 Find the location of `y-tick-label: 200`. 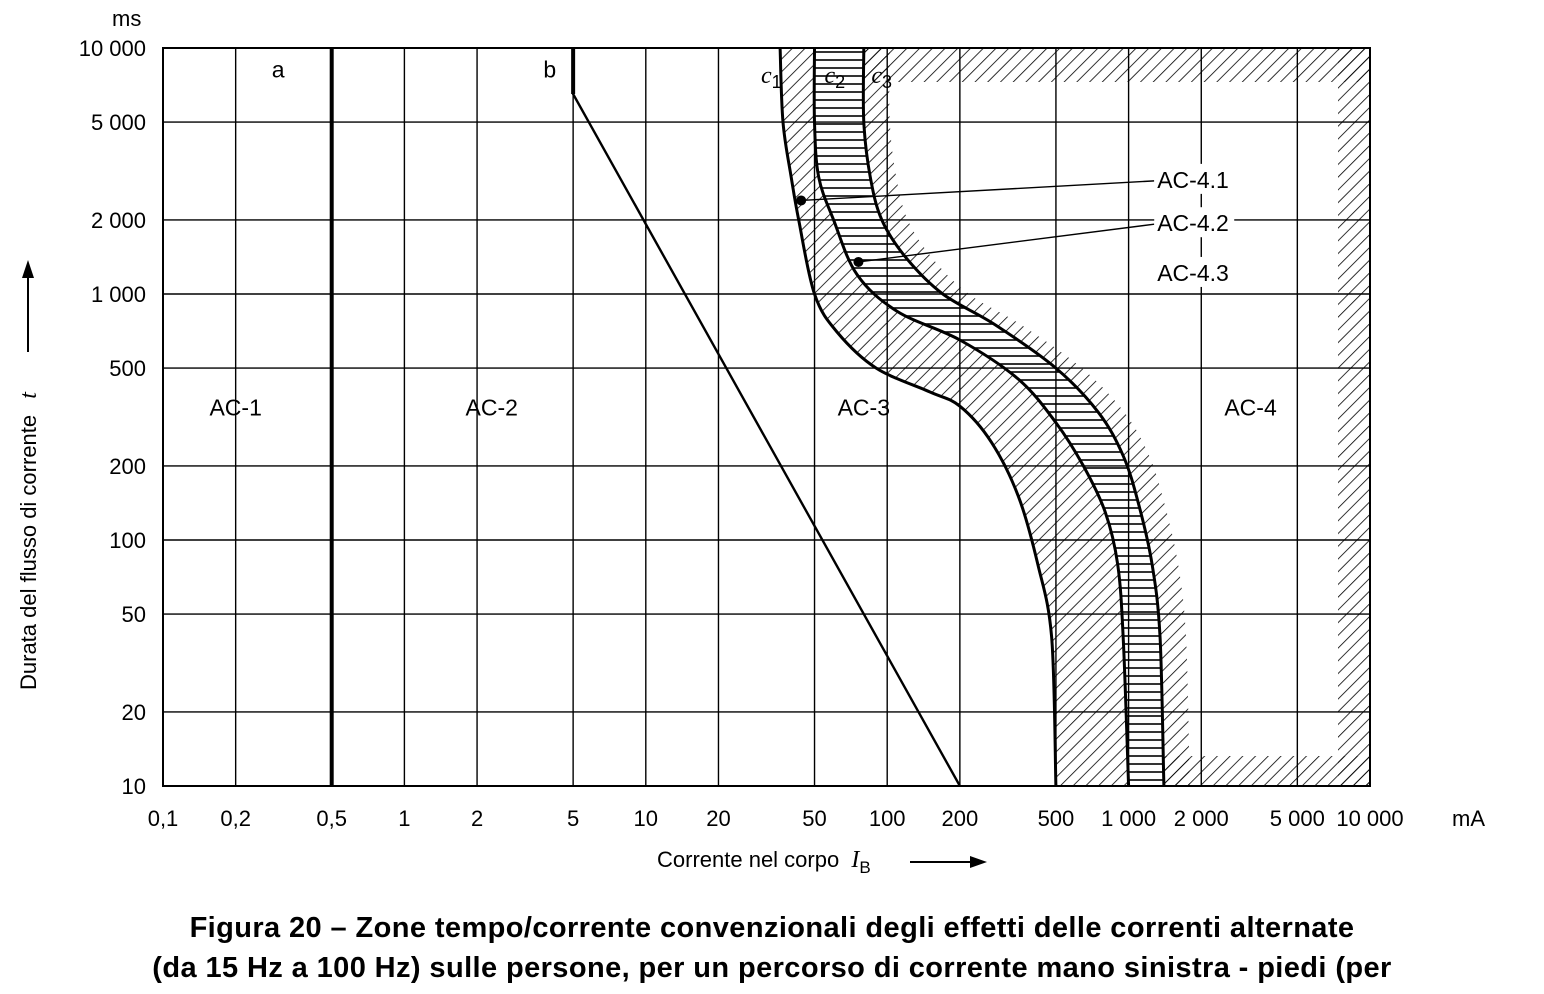

y-tick-label: 200 is located at coordinates (127, 466).